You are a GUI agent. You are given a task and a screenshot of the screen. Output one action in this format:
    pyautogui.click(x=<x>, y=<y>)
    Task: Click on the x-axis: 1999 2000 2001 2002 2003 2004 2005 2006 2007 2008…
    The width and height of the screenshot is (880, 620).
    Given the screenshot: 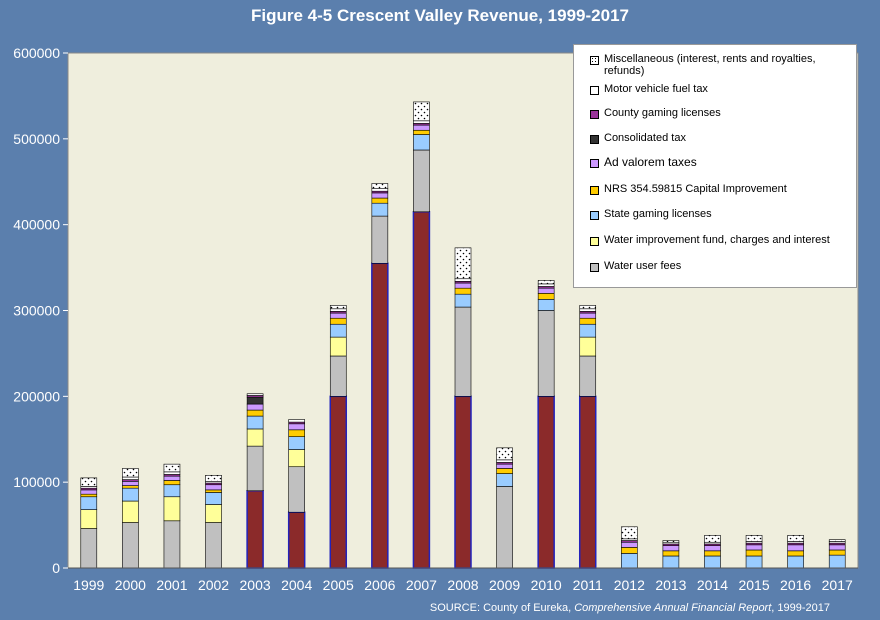 What is the action you would take?
    pyautogui.click(x=463, y=580)
    